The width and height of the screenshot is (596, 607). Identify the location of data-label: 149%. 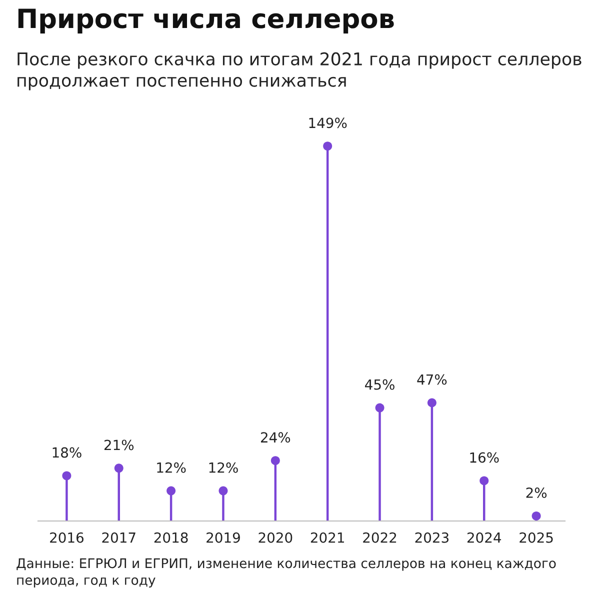
(328, 123).